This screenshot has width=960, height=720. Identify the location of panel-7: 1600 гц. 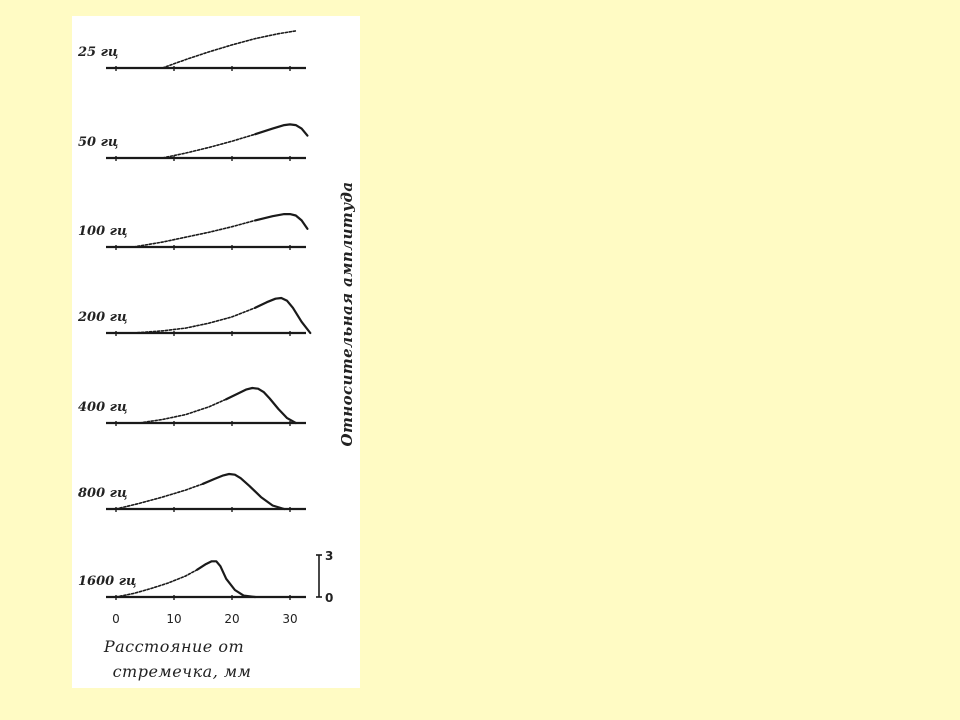
(192, 580).